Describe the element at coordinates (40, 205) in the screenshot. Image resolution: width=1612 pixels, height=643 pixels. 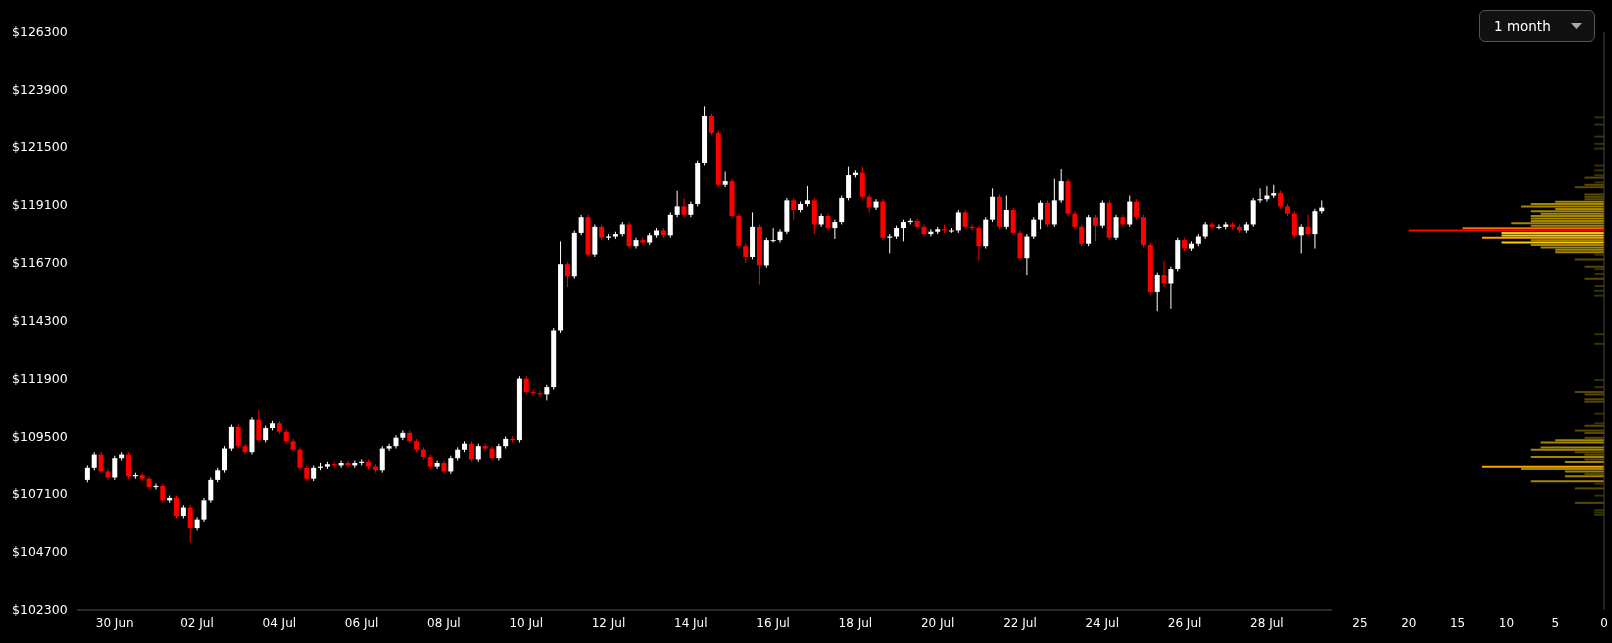
I see `y-tick-label: $119100` at that location.